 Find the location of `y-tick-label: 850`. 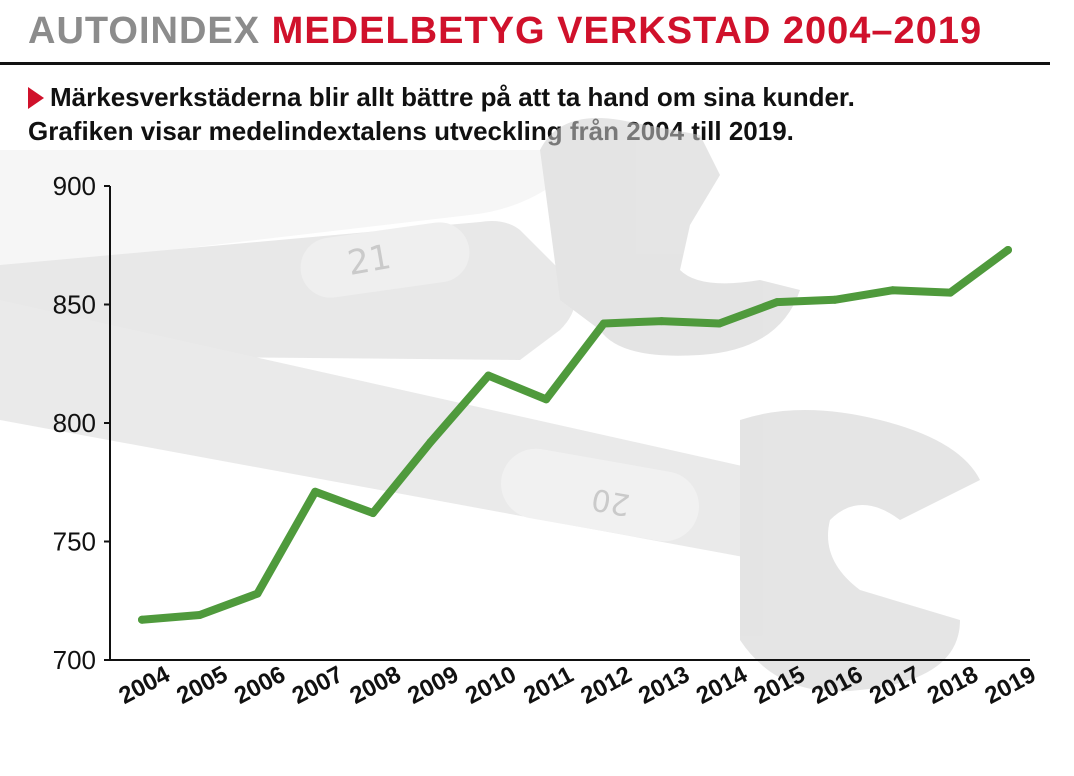

y-tick-label: 850 is located at coordinates (74, 305).